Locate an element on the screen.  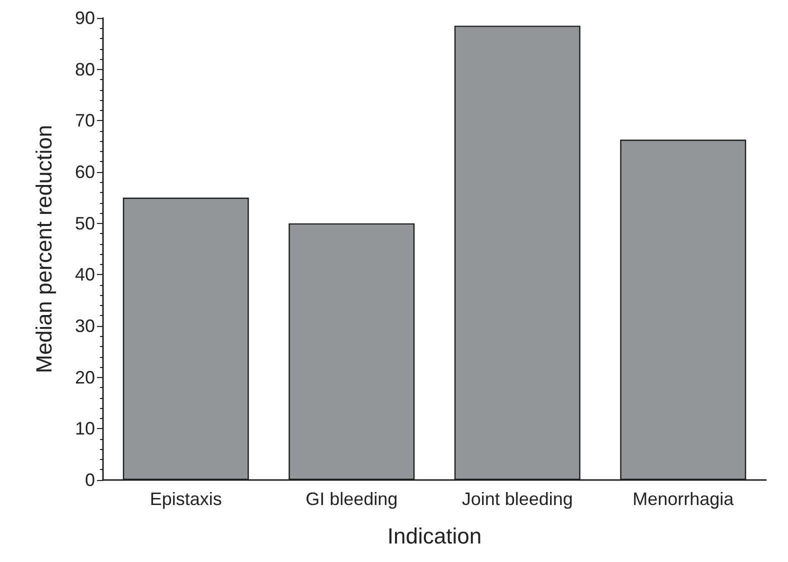
x-tick-label: Menorrhagia is located at coordinates (683, 499).